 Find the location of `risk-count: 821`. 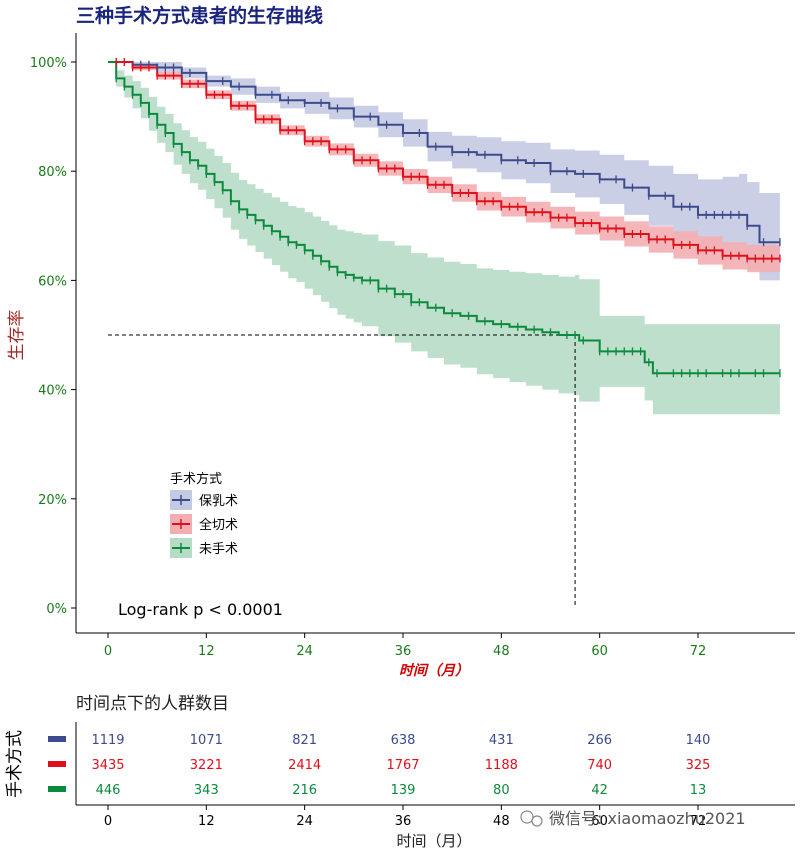

risk-count: 821 is located at coordinates (304, 740).